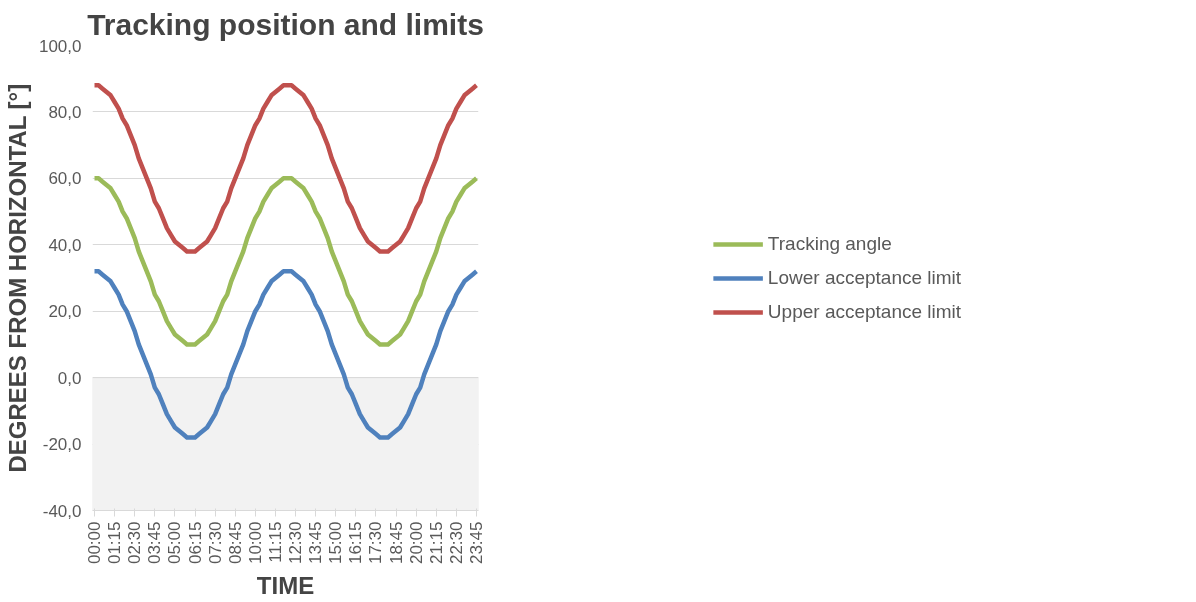 Image resolution: width=1196 pixels, height=602 pixels. Describe the element at coordinates (235, 543) in the screenshot. I see `x-tick-label: 08:45` at that location.